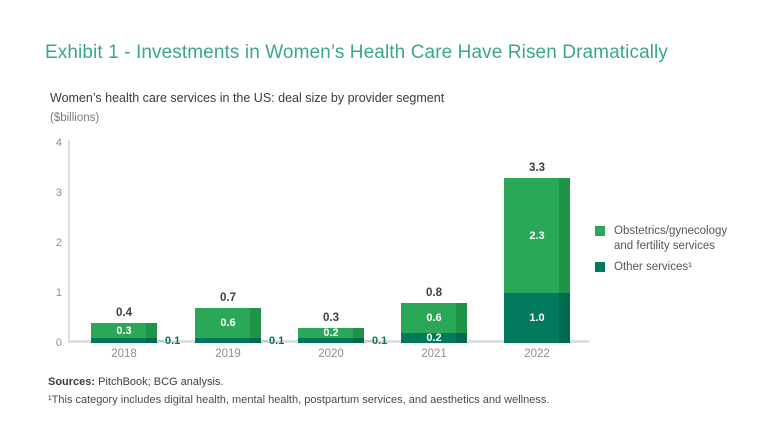  I want to click on value-label-other-services-2018: 0.1, so click(173, 340).